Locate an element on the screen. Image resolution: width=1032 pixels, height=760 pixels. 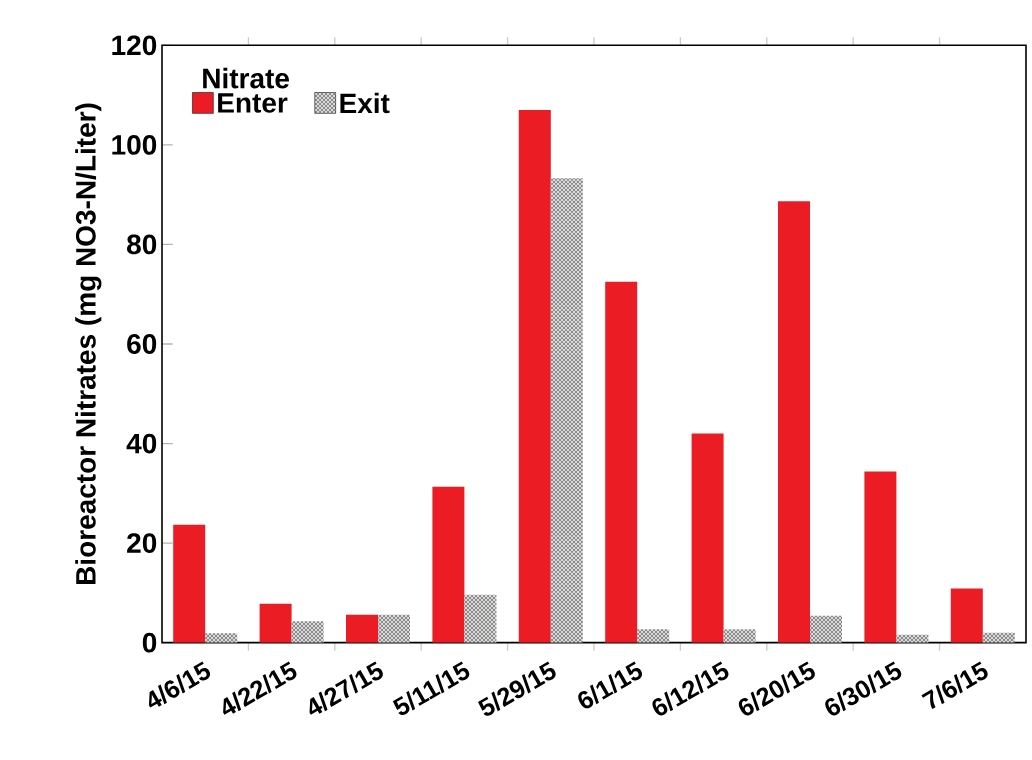
legend-label: Enter is located at coordinates (253, 103).